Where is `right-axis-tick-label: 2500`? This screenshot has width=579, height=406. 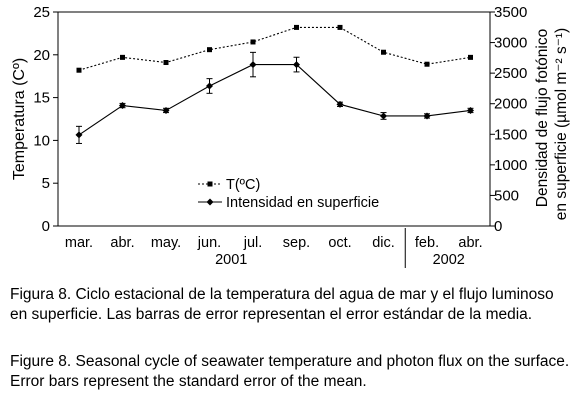 right-axis-tick-label: 2500 is located at coordinates (510, 73).